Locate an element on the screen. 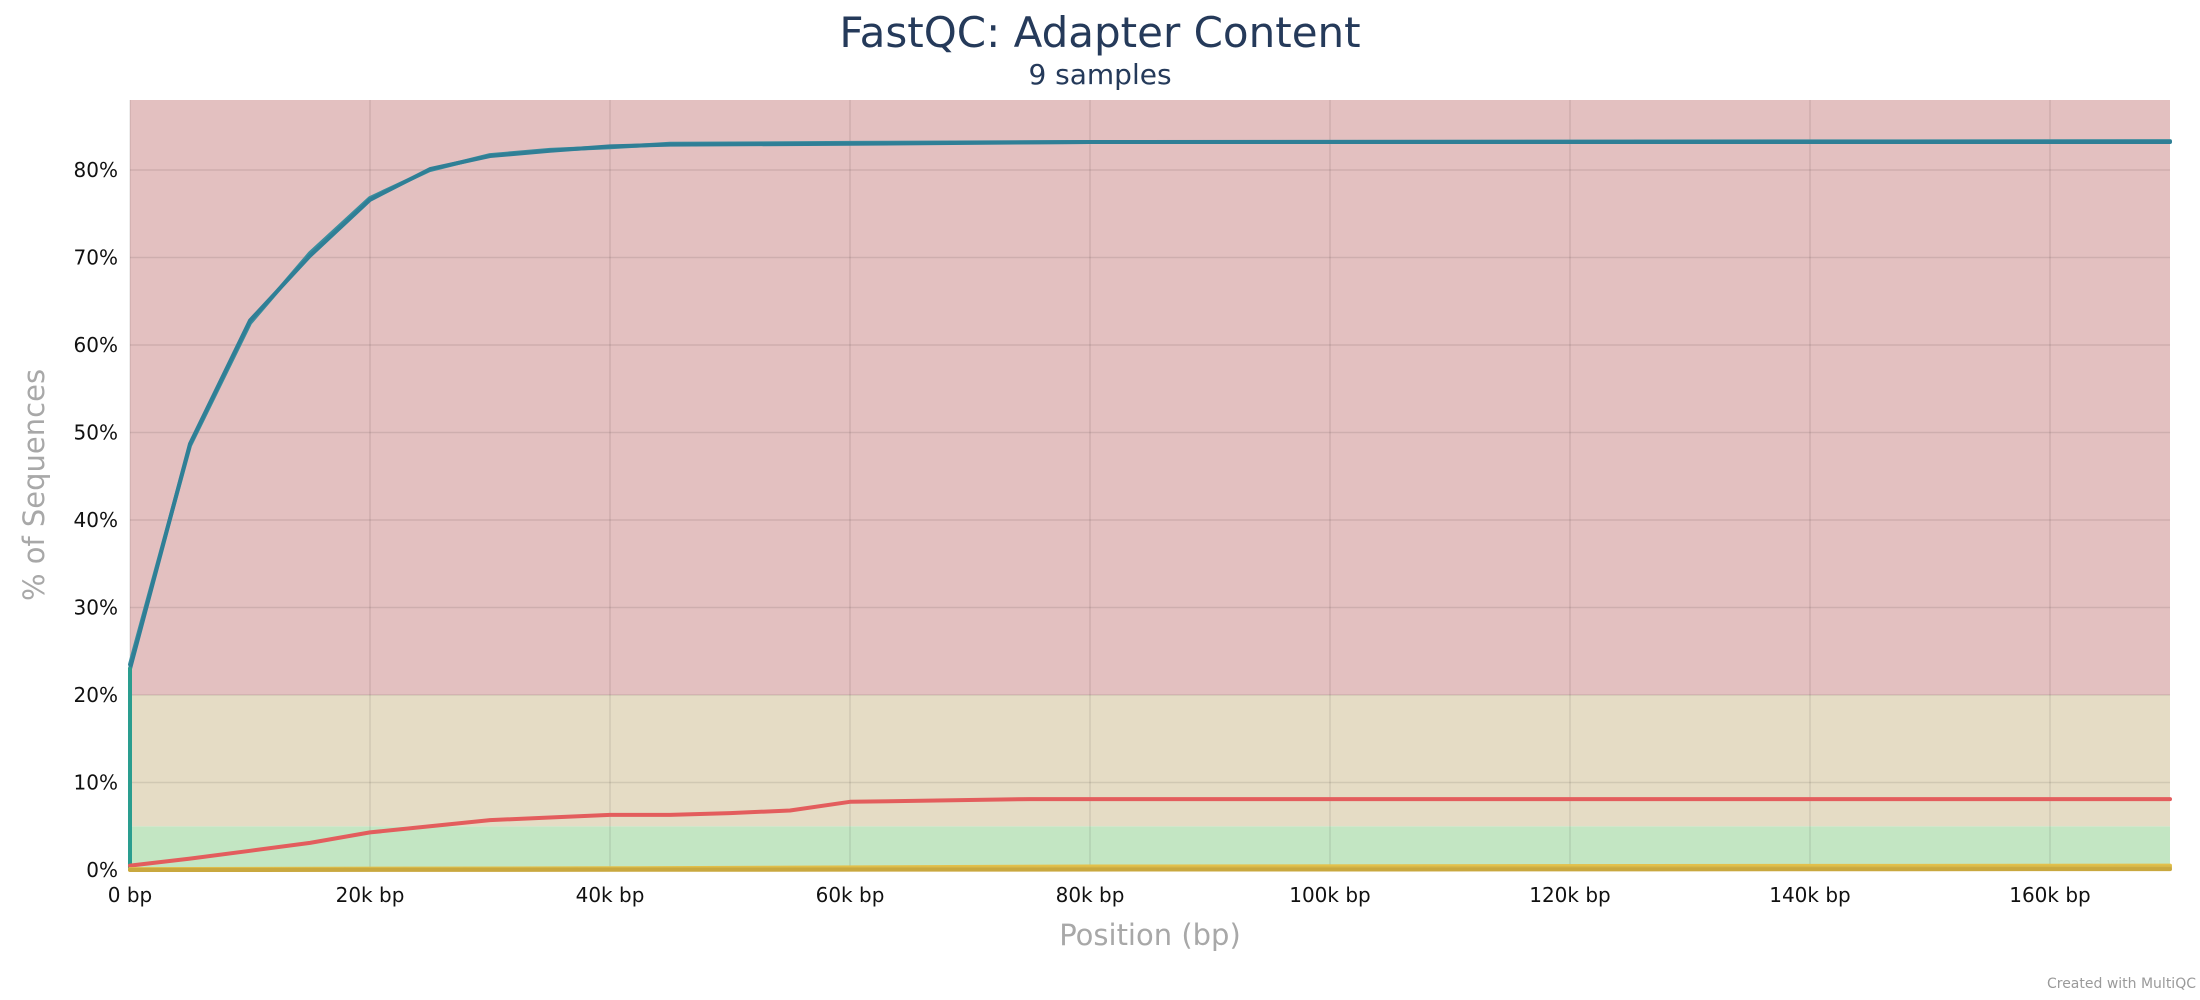  x-tick-label: 160k bp is located at coordinates (2050, 895).